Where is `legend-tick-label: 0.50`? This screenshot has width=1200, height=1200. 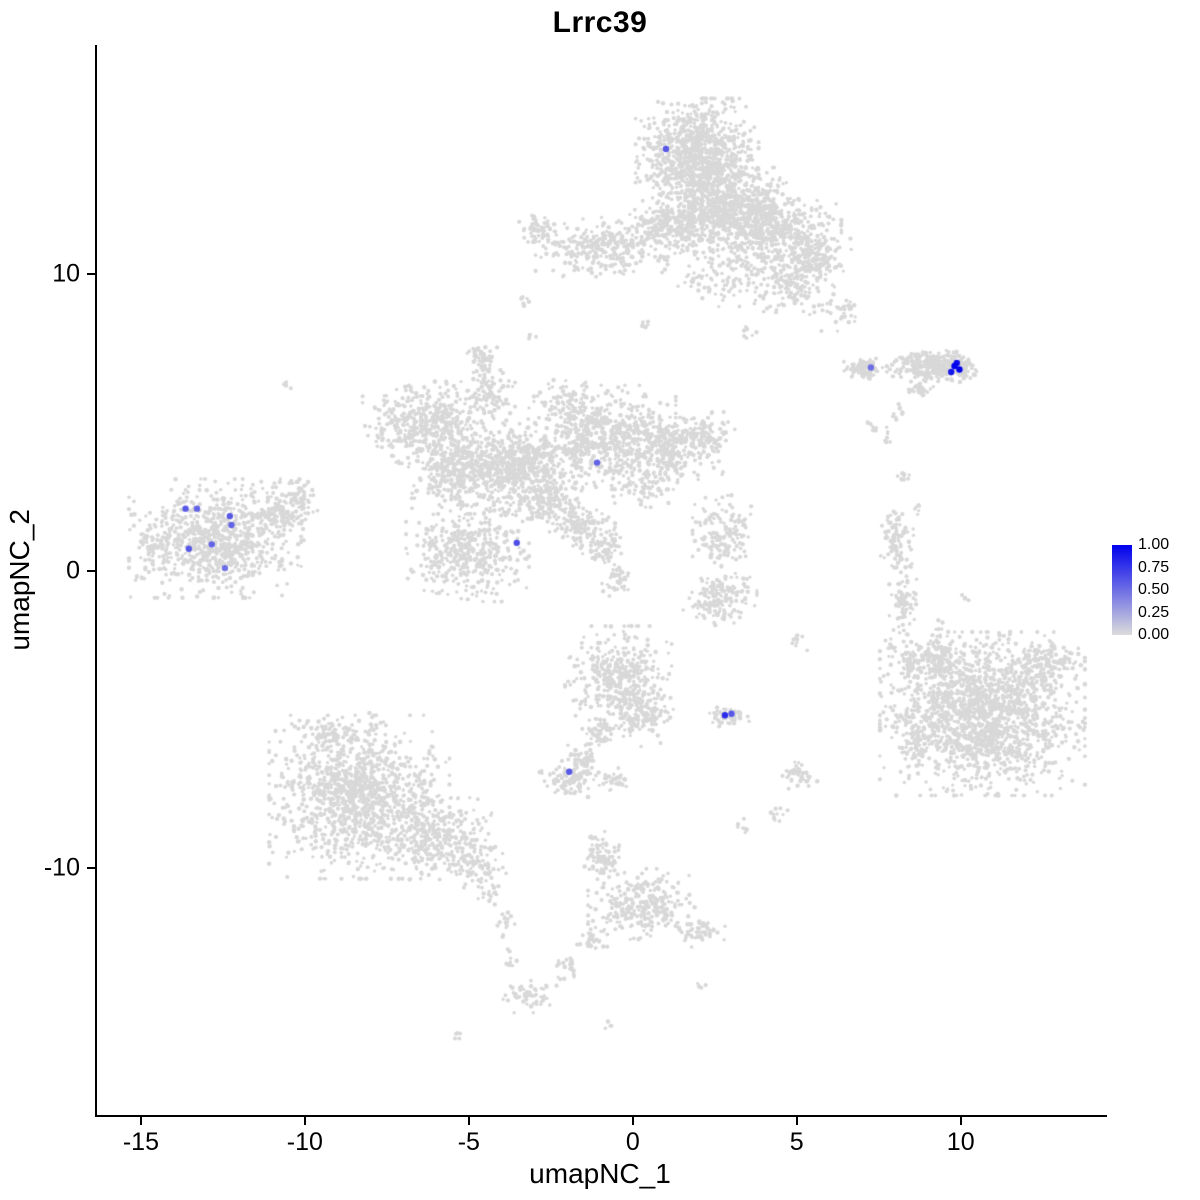 legend-tick-label: 0.50 is located at coordinates (1154, 589).